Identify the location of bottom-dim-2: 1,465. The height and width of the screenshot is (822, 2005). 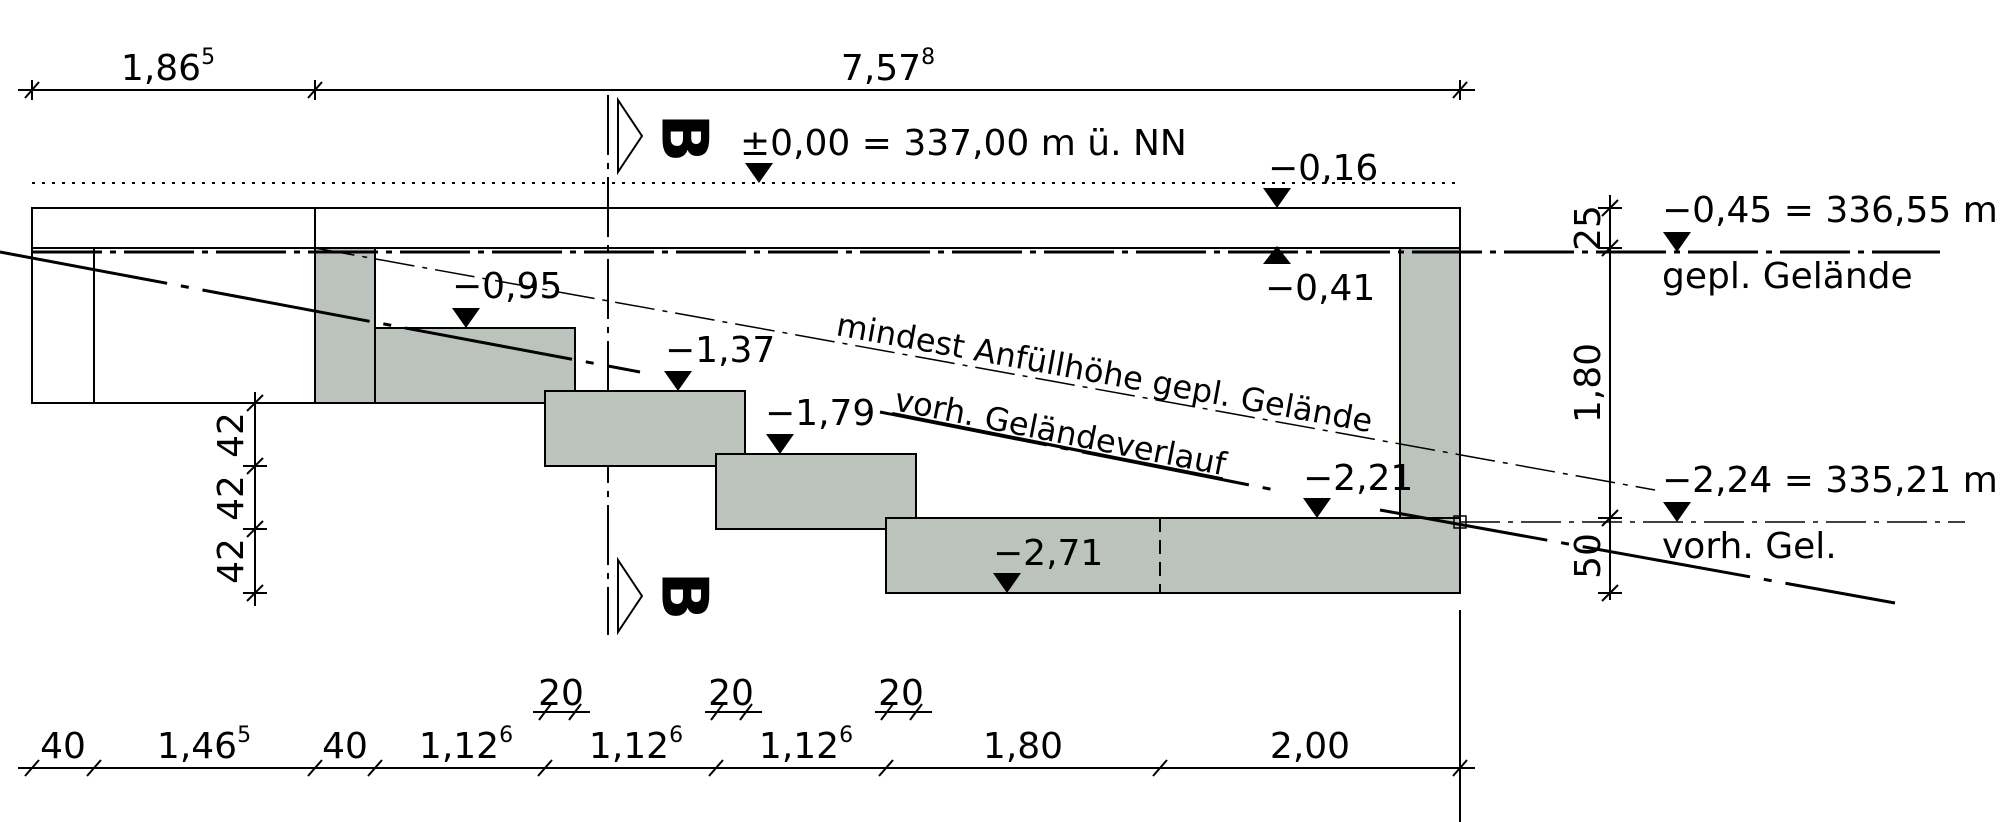
(204, 745).